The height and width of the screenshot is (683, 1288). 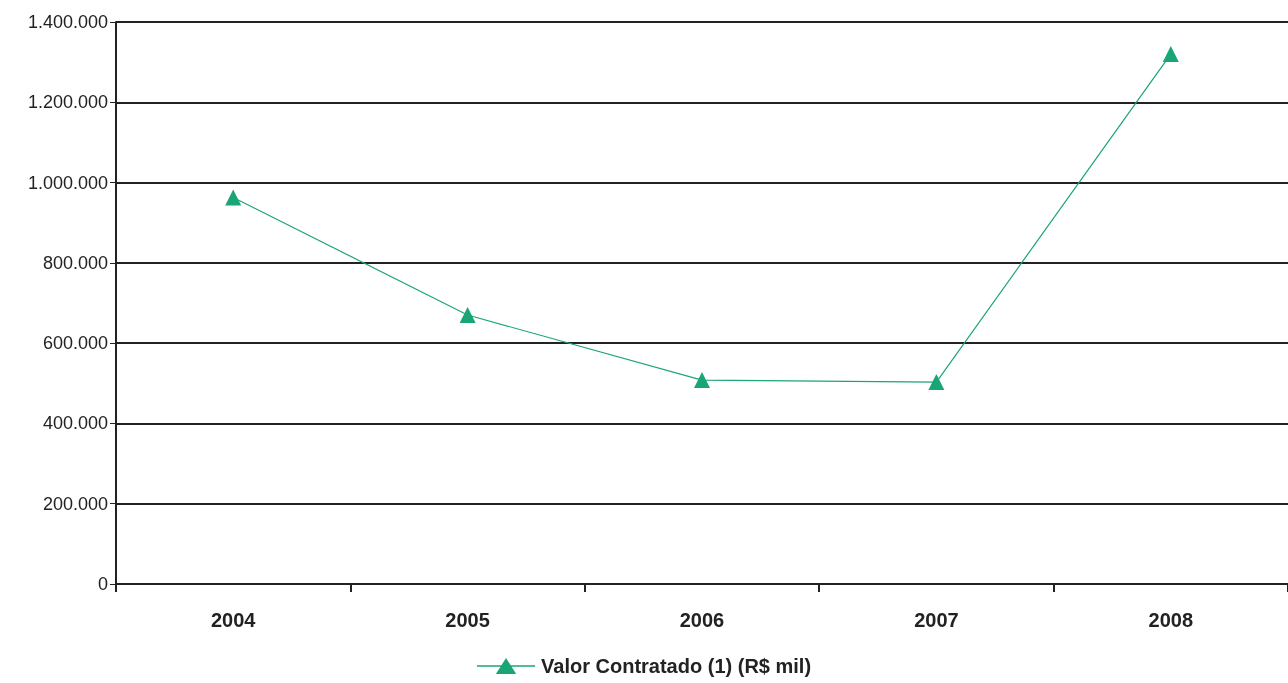 I want to click on x-tick-label: 2008, so click(x=1171, y=620).